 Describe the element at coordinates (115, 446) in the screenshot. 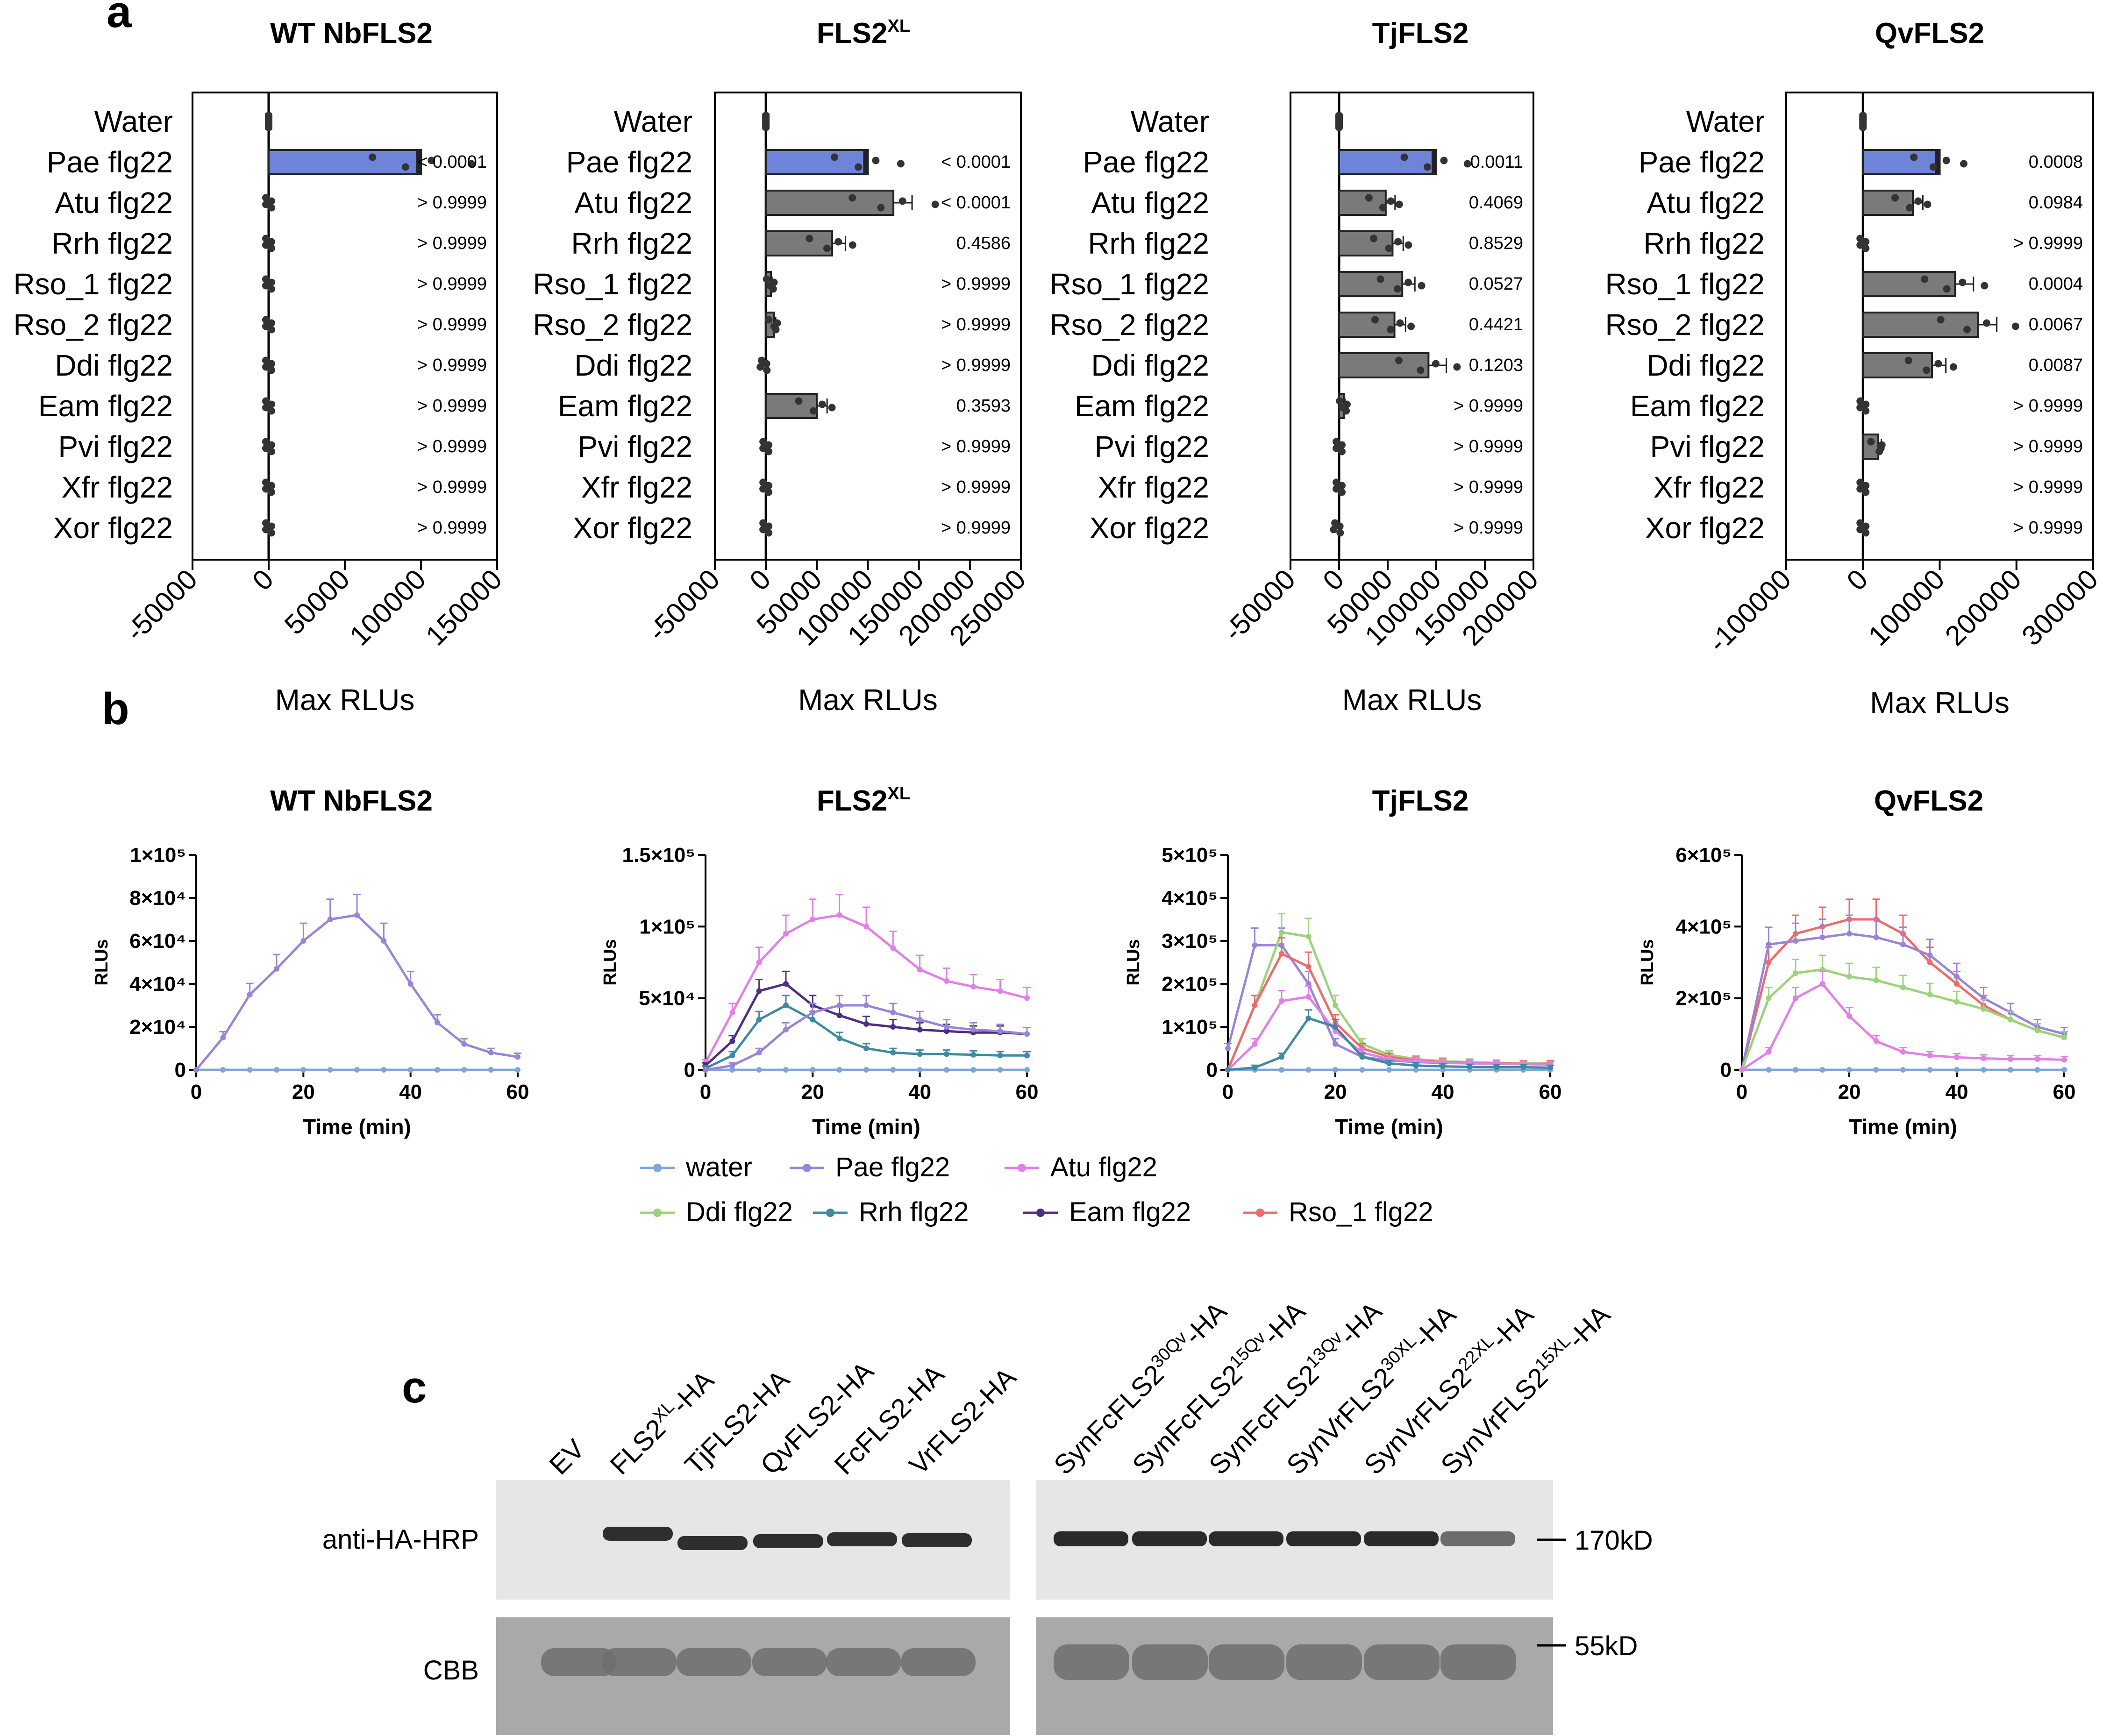

I see `category-label: Pvi flg22` at that location.